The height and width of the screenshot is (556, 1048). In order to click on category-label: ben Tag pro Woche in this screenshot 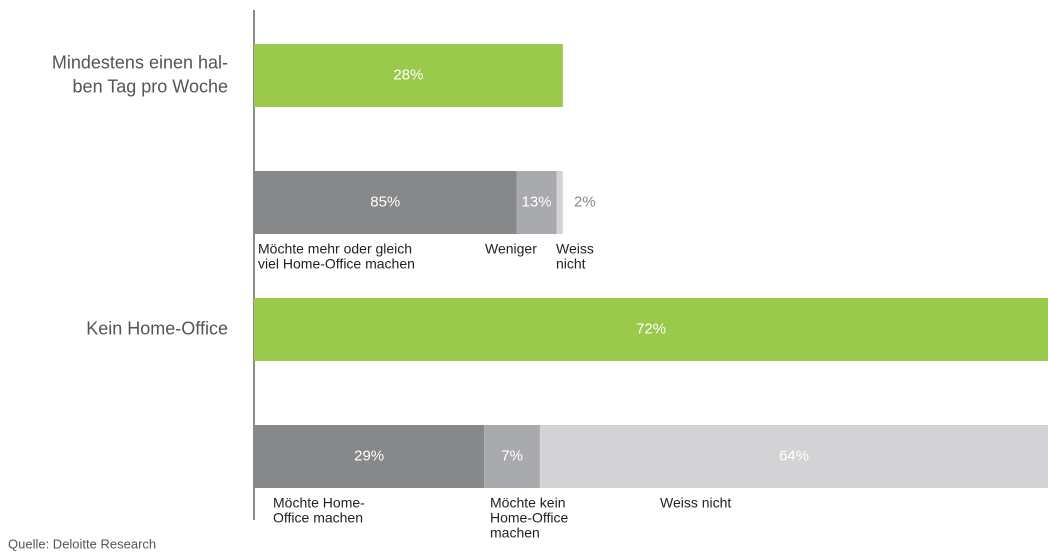, I will do `click(150, 86)`.